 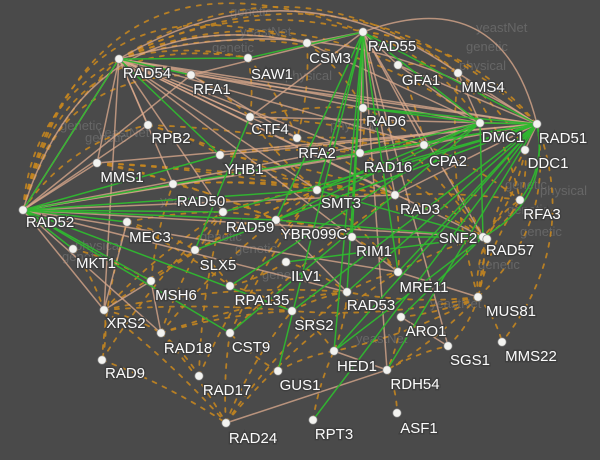 What do you see at coordinates (347, 292) in the screenshot?
I see `node-RAD53` at bounding box center [347, 292].